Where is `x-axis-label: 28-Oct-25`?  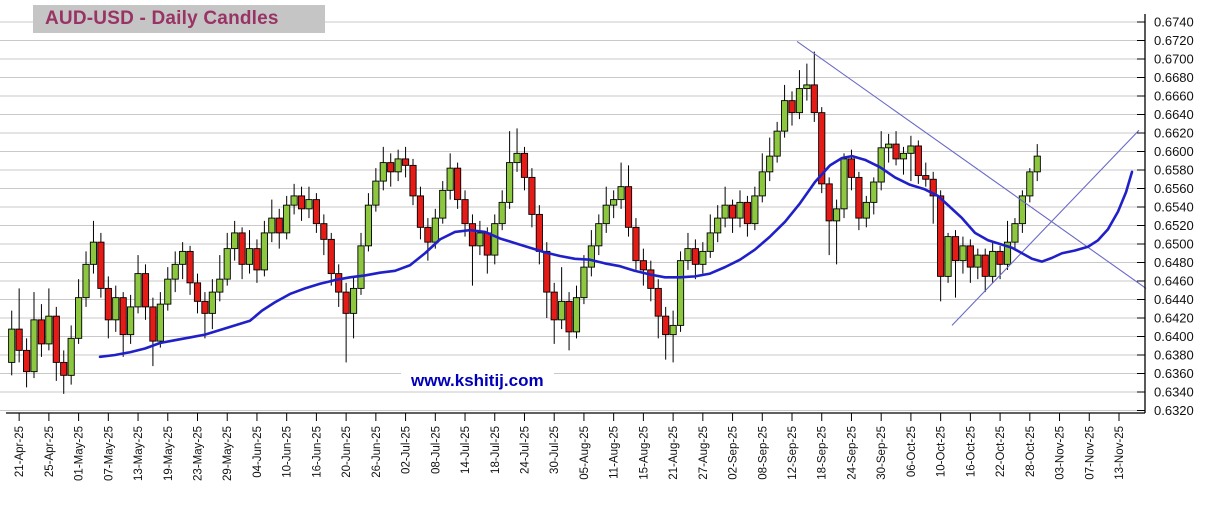
x-axis-label: 28-Oct-25 is located at coordinates (1031, 451).